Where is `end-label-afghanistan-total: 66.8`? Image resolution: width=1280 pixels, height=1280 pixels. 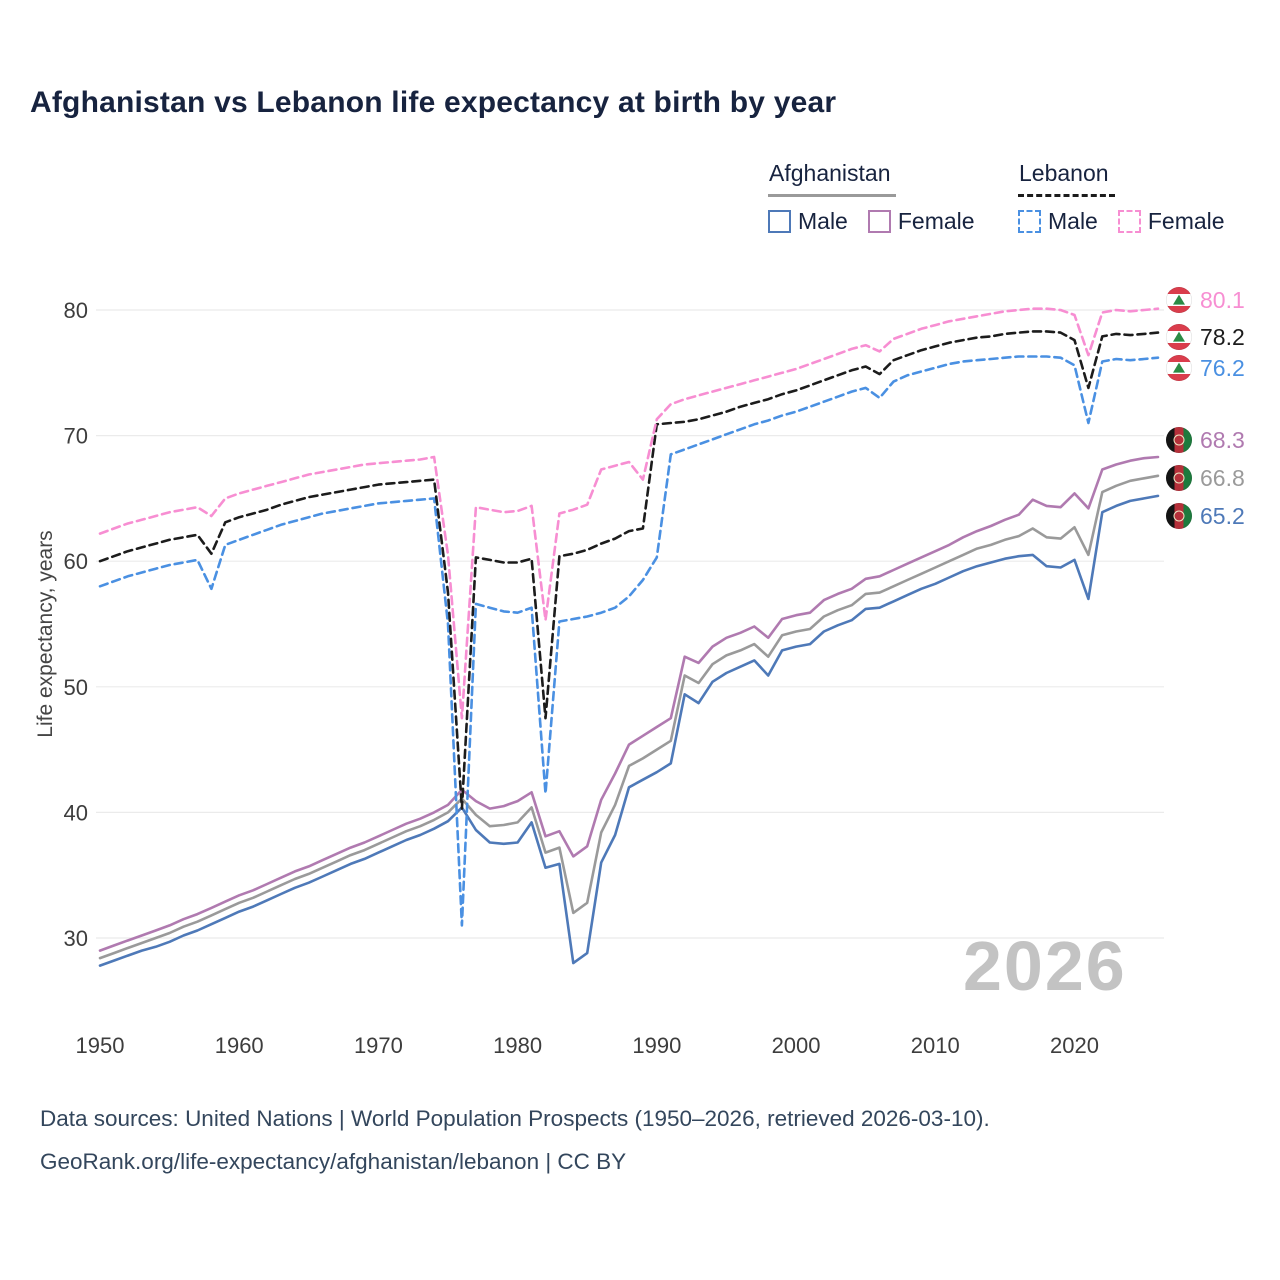 end-label-afghanistan-total: 66.8 is located at coordinates (1205, 478).